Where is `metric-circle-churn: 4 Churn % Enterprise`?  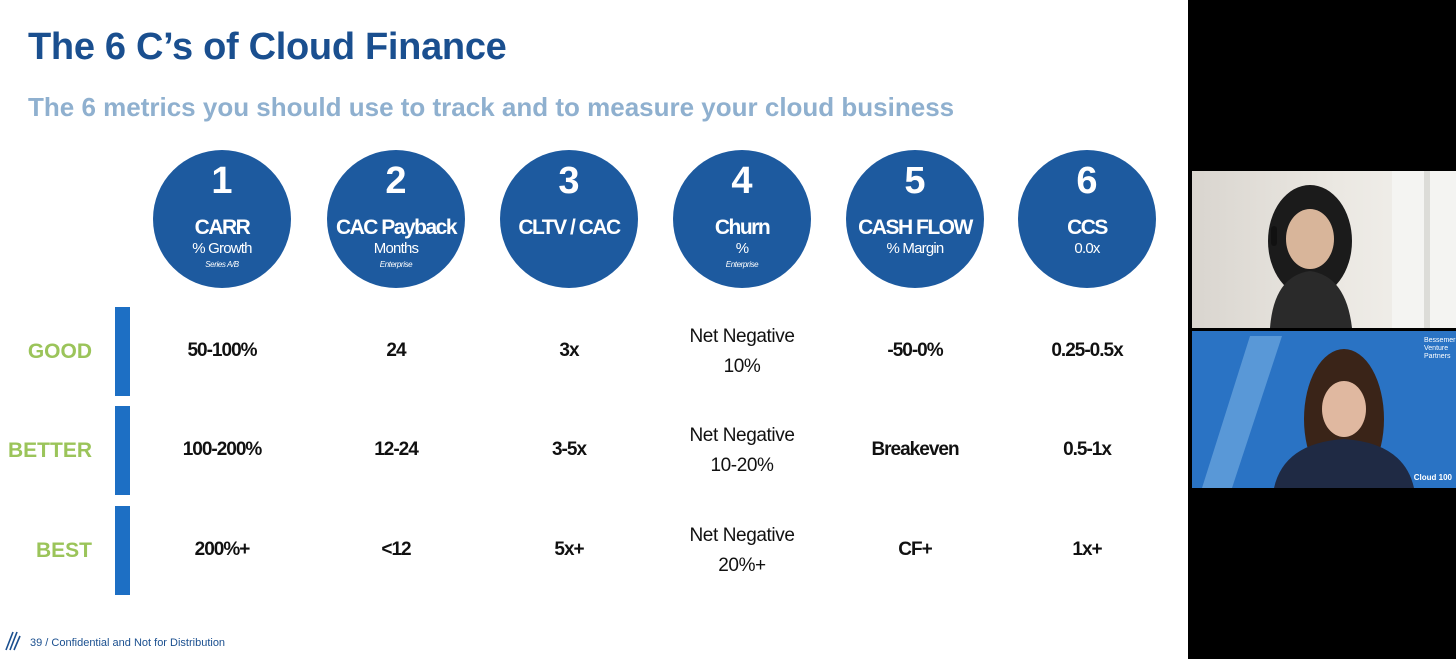 metric-circle-churn: 4 Churn % Enterprise is located at coordinates (742, 219).